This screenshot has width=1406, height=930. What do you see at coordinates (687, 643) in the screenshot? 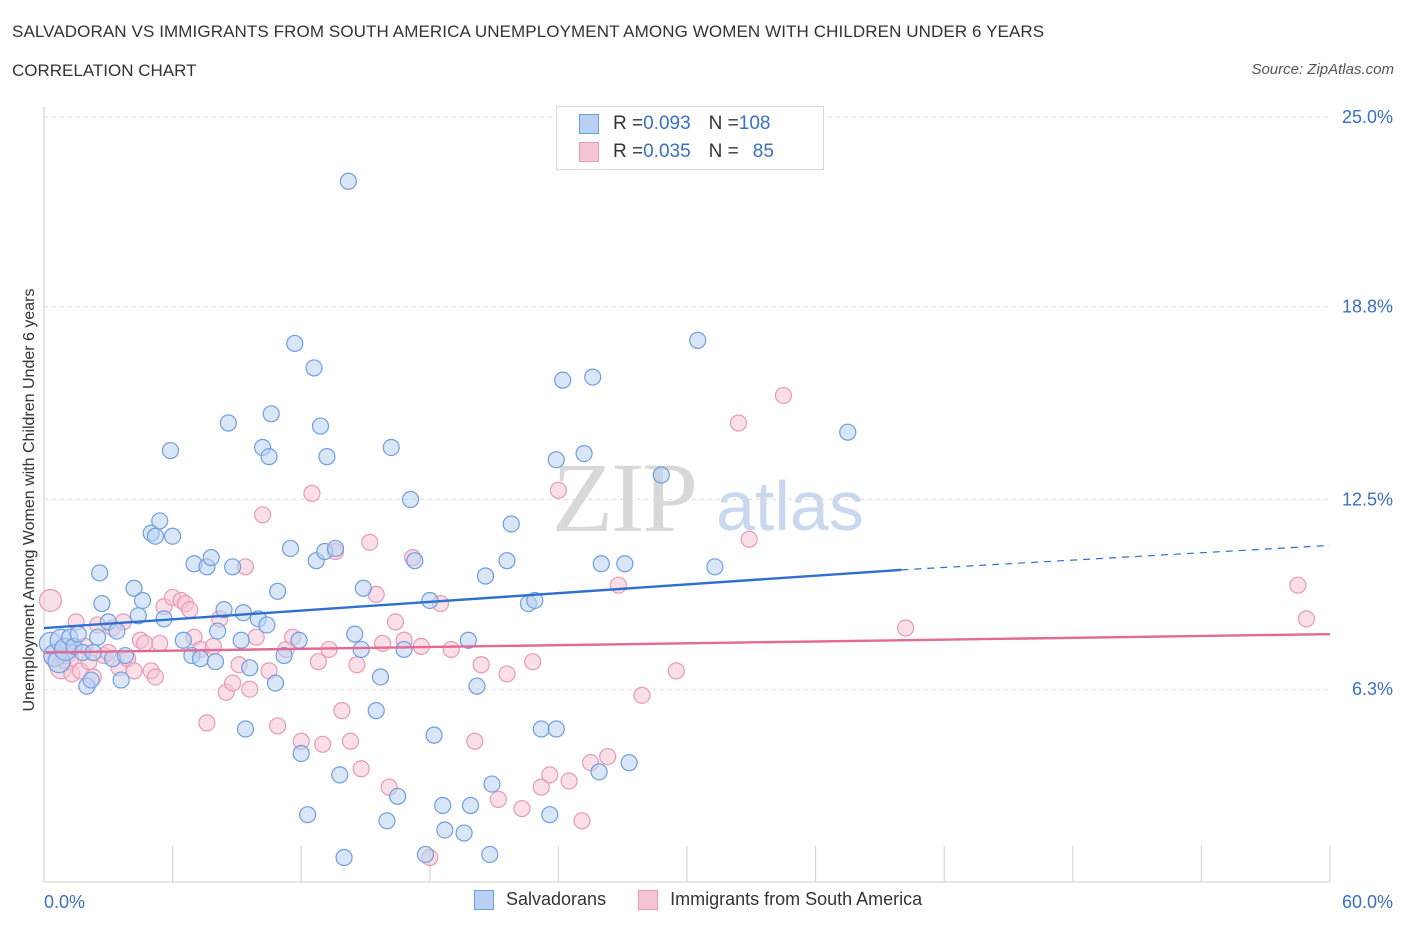
I see `trend-south-america` at bounding box center [687, 643].